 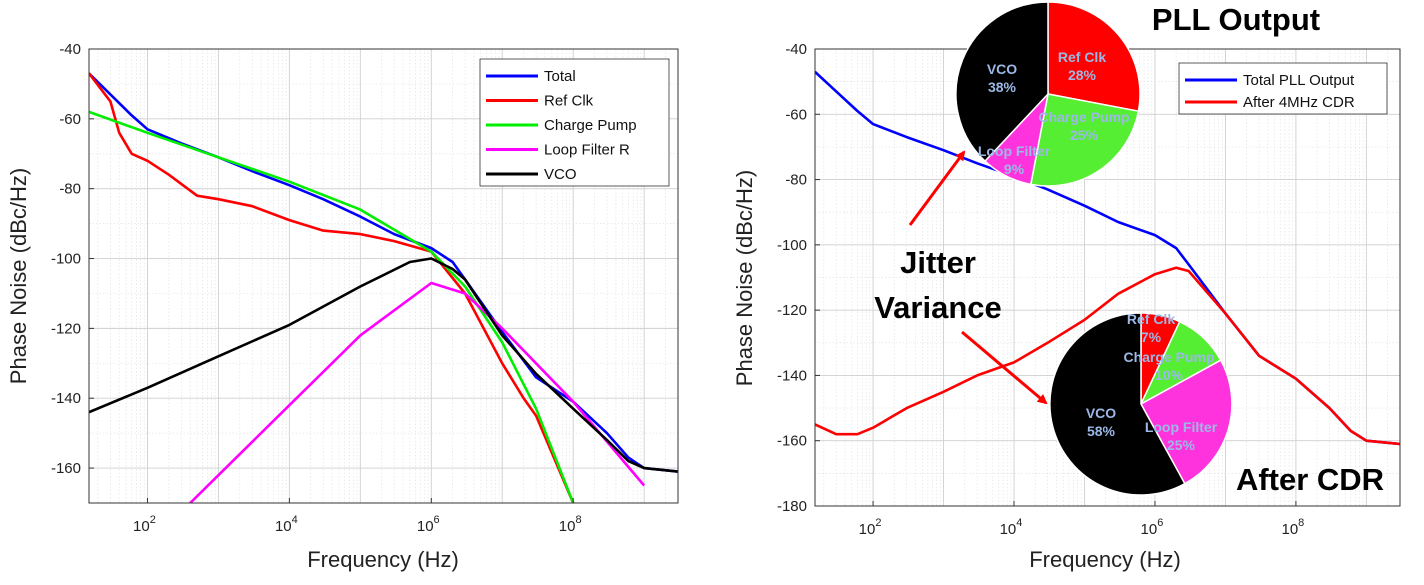 I want to click on pie-slice-charge-pump, so click(x=1084, y=140).